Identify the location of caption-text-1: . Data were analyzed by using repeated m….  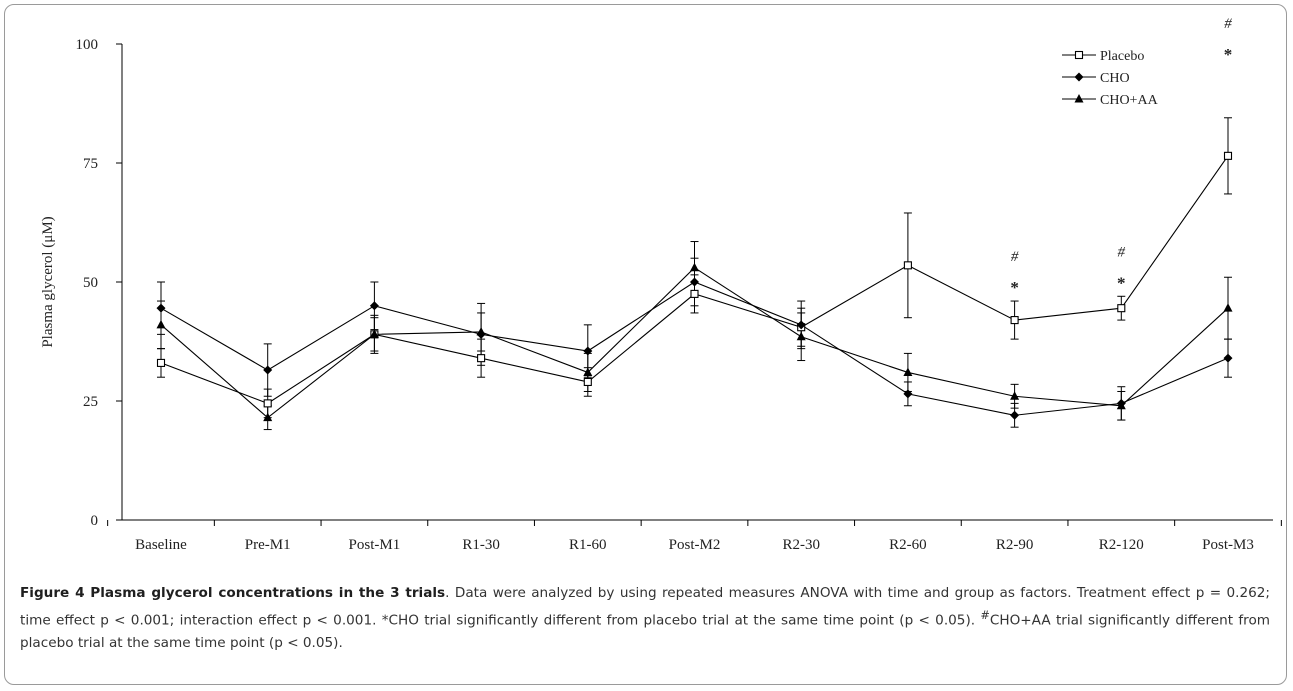
(645, 607).